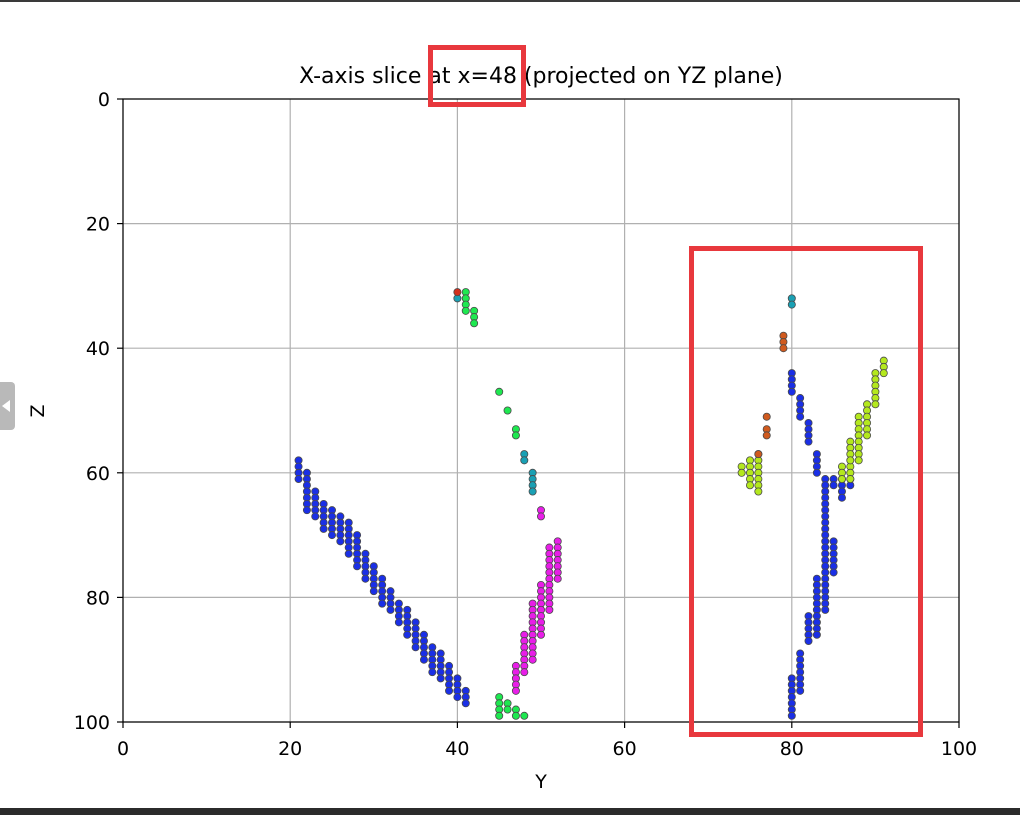 The width and height of the screenshot is (1020, 815). Describe the element at coordinates (625, 749) in the screenshot. I see `x-tick-label: 60` at that location.